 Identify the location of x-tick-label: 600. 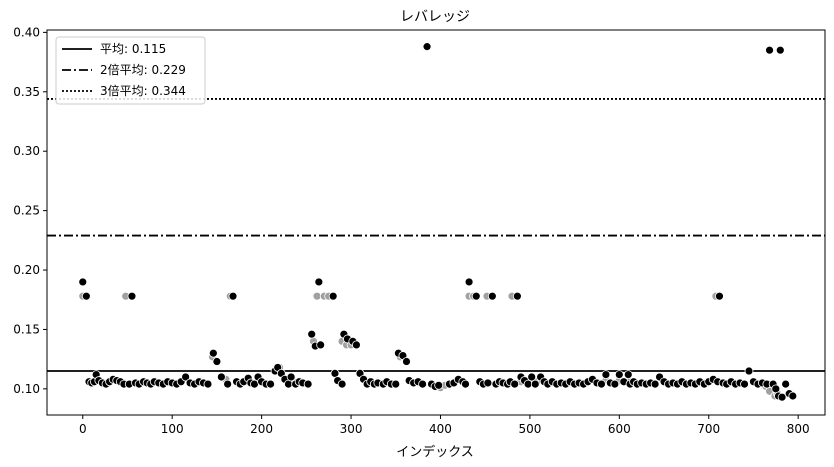
(619, 429).